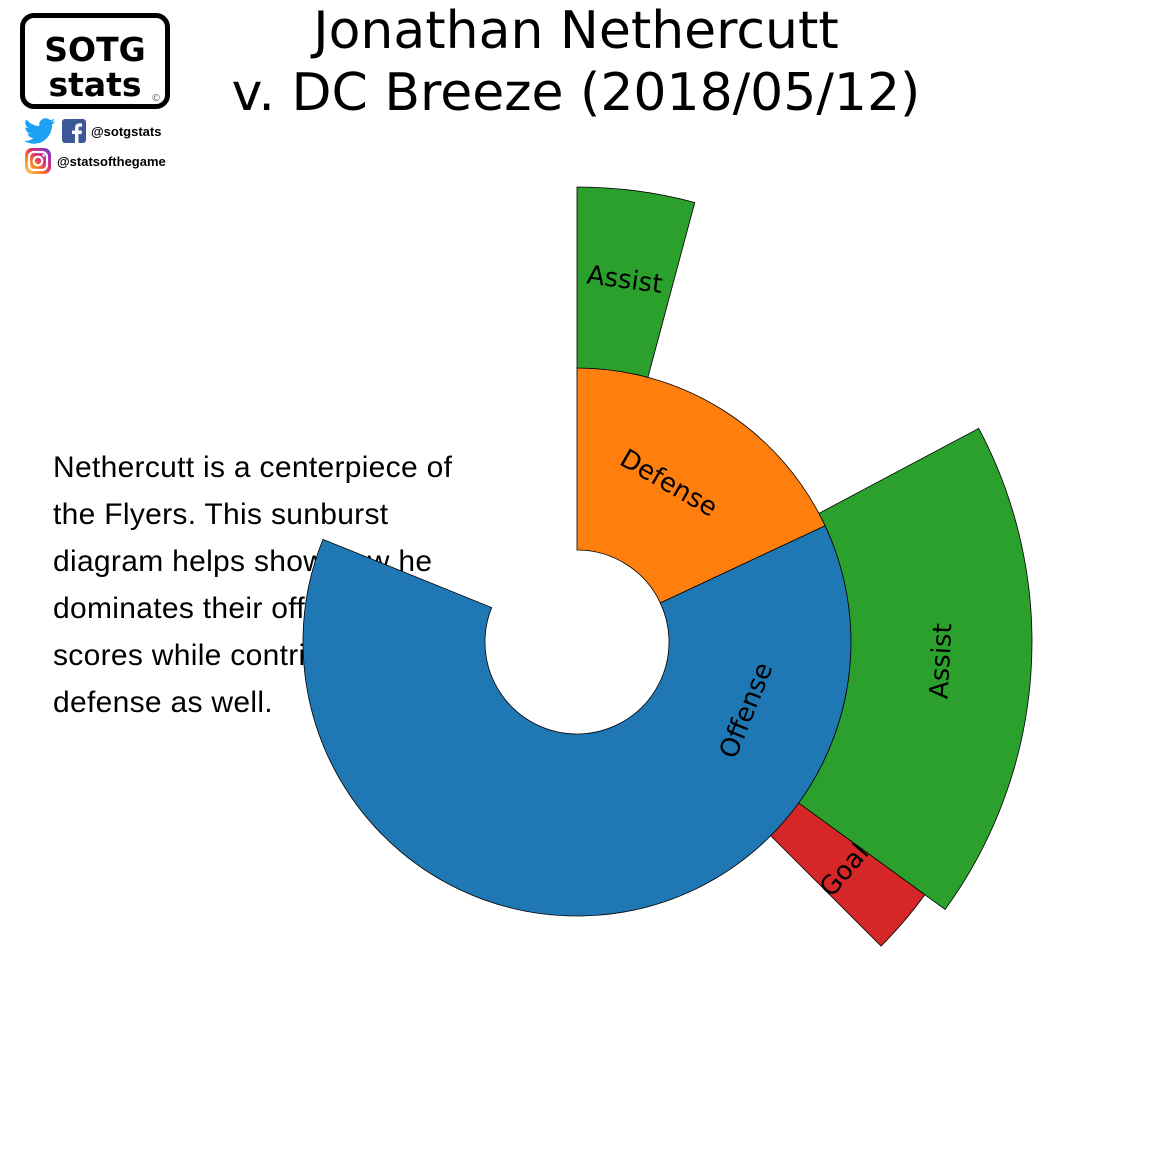 This screenshot has width=1152, height=1152. Describe the element at coordinates (156, 98) in the screenshot. I see `copyright-mark: ©` at that location.